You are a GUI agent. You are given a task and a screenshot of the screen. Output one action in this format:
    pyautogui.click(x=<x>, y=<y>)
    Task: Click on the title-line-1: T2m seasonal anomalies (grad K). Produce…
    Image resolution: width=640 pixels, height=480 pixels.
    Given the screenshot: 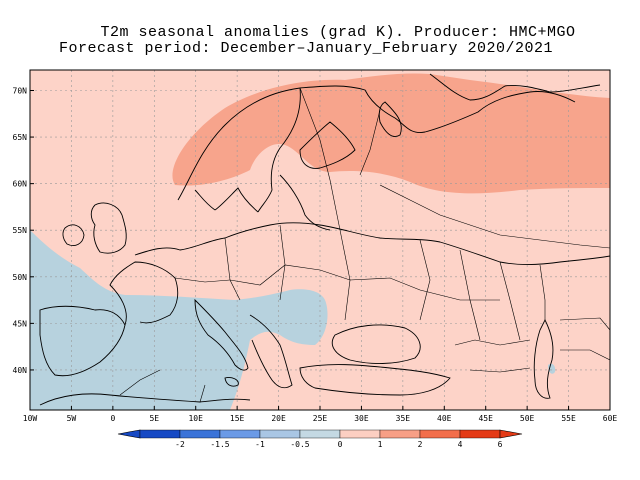 What is the action you would take?
    pyautogui.click(x=338, y=32)
    